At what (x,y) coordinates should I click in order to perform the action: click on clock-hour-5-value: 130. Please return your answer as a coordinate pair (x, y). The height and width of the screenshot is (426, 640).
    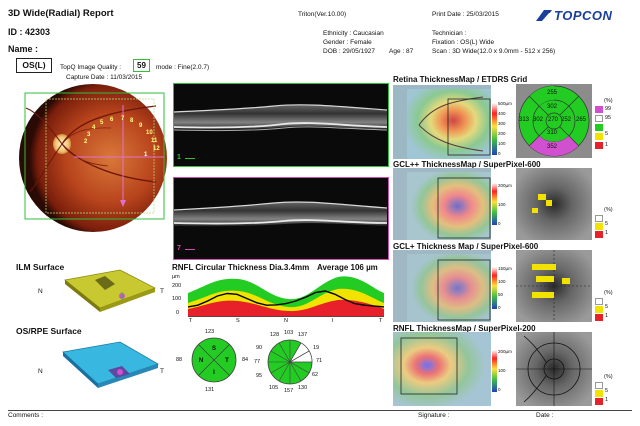
    Looking at the image, I should click on (303, 388).